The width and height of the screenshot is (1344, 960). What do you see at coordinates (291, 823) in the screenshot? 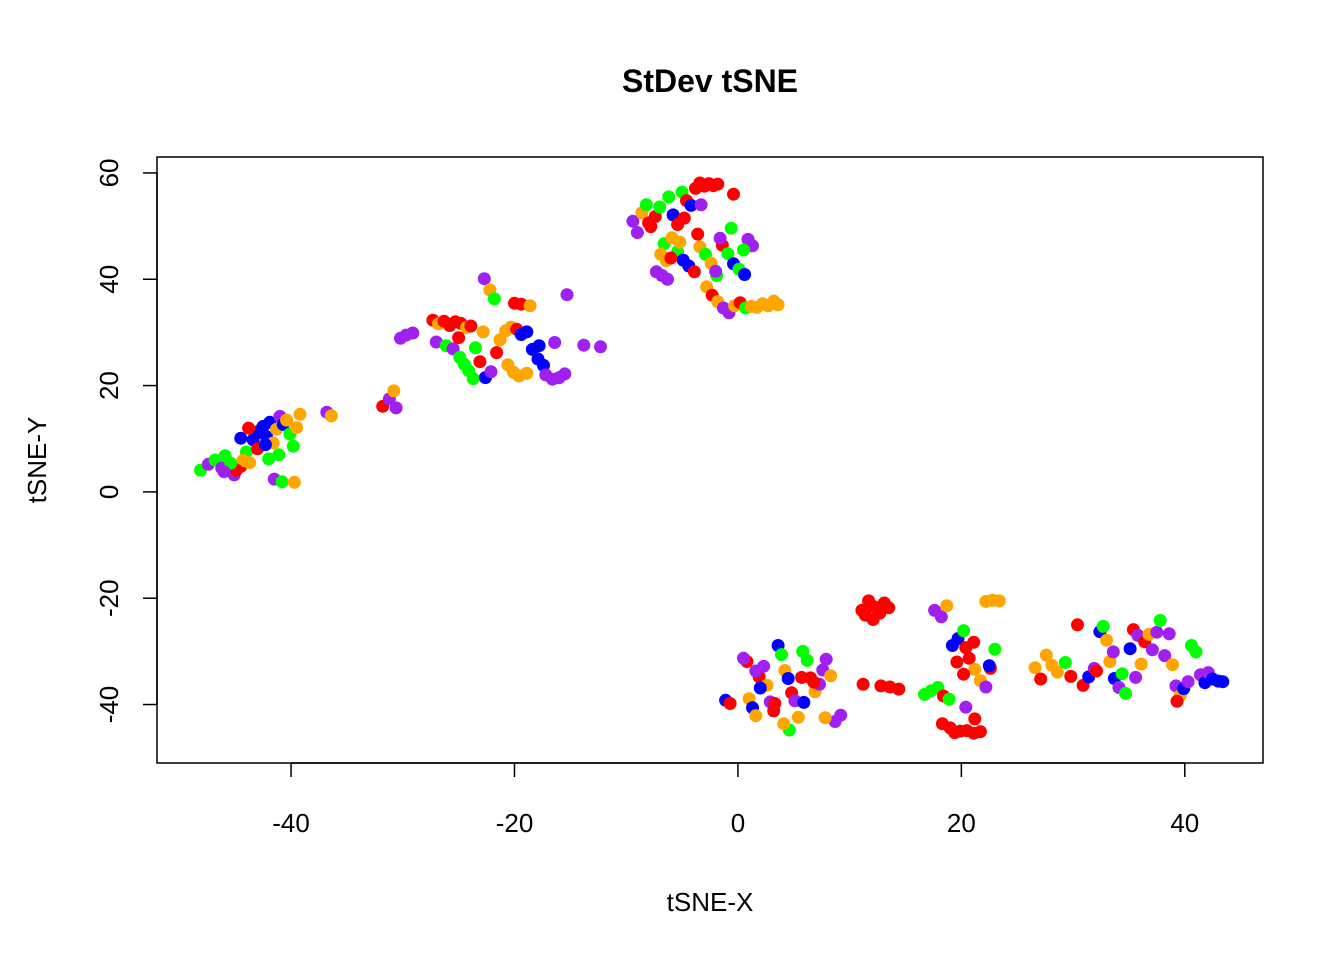
I see `x-tick-label: -40` at bounding box center [291, 823].